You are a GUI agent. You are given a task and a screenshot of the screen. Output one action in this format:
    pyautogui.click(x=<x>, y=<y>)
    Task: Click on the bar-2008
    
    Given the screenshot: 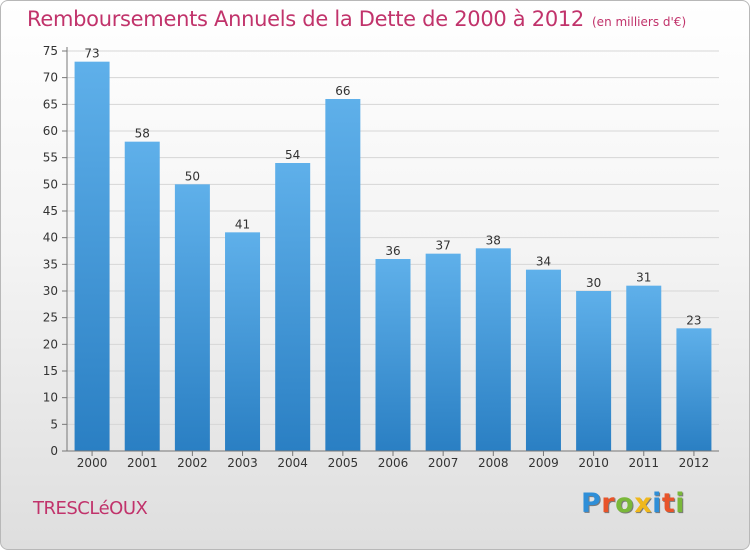 What is the action you would take?
    pyautogui.click(x=493, y=349)
    